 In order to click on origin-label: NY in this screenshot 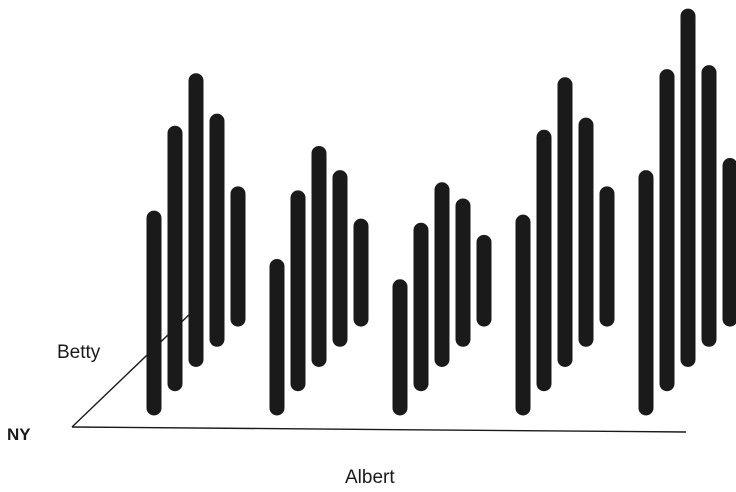, I will do `click(19, 434)`.